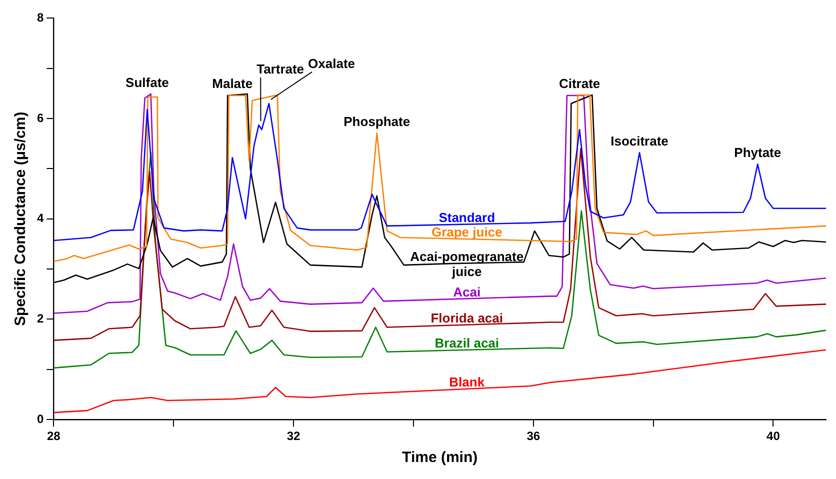 This screenshot has width=836, height=479. I want to click on series-label: Florida acai, so click(466, 318).